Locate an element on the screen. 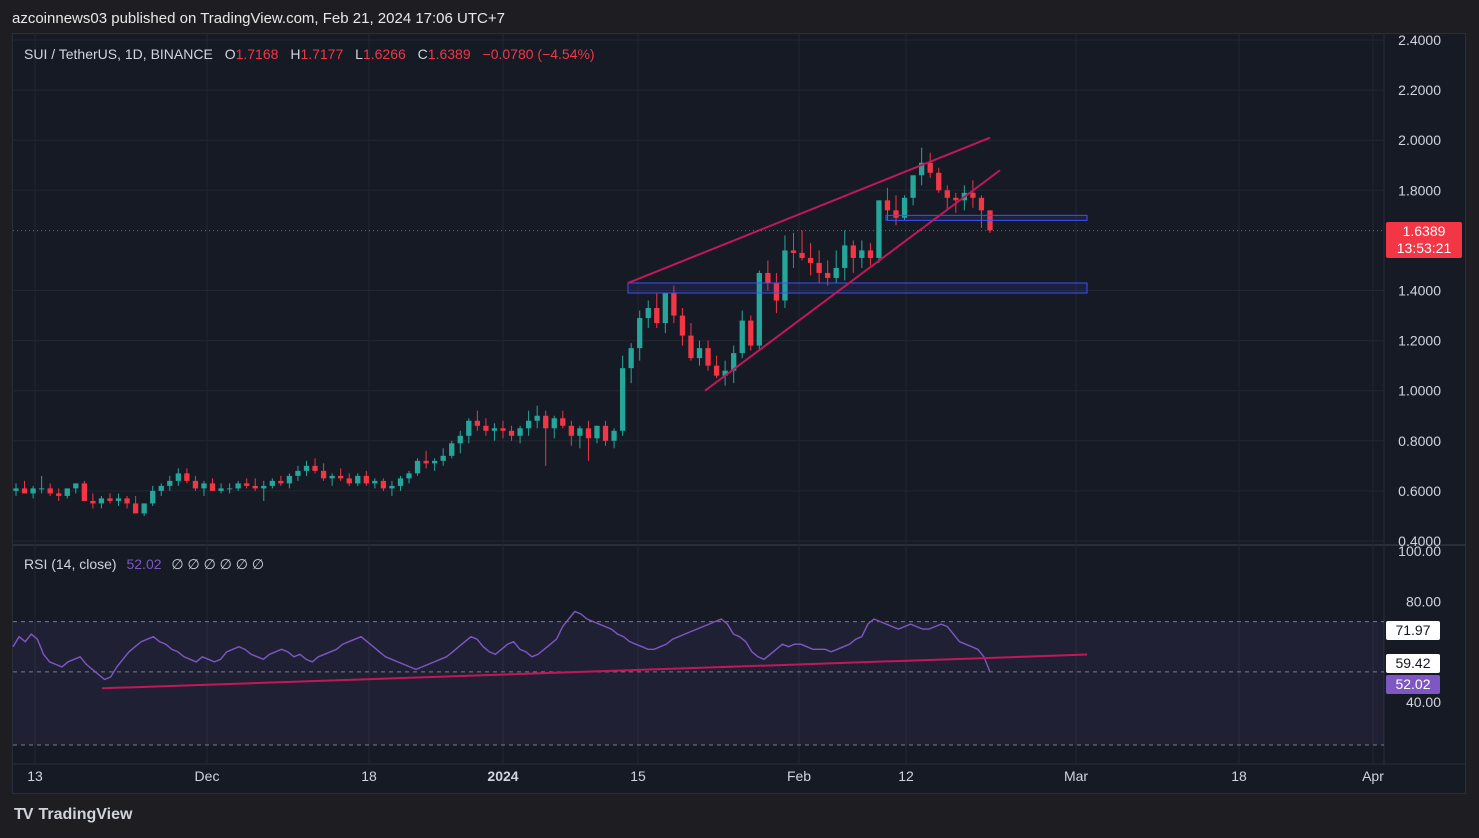  x-tick-label: Mar is located at coordinates (1076, 776).